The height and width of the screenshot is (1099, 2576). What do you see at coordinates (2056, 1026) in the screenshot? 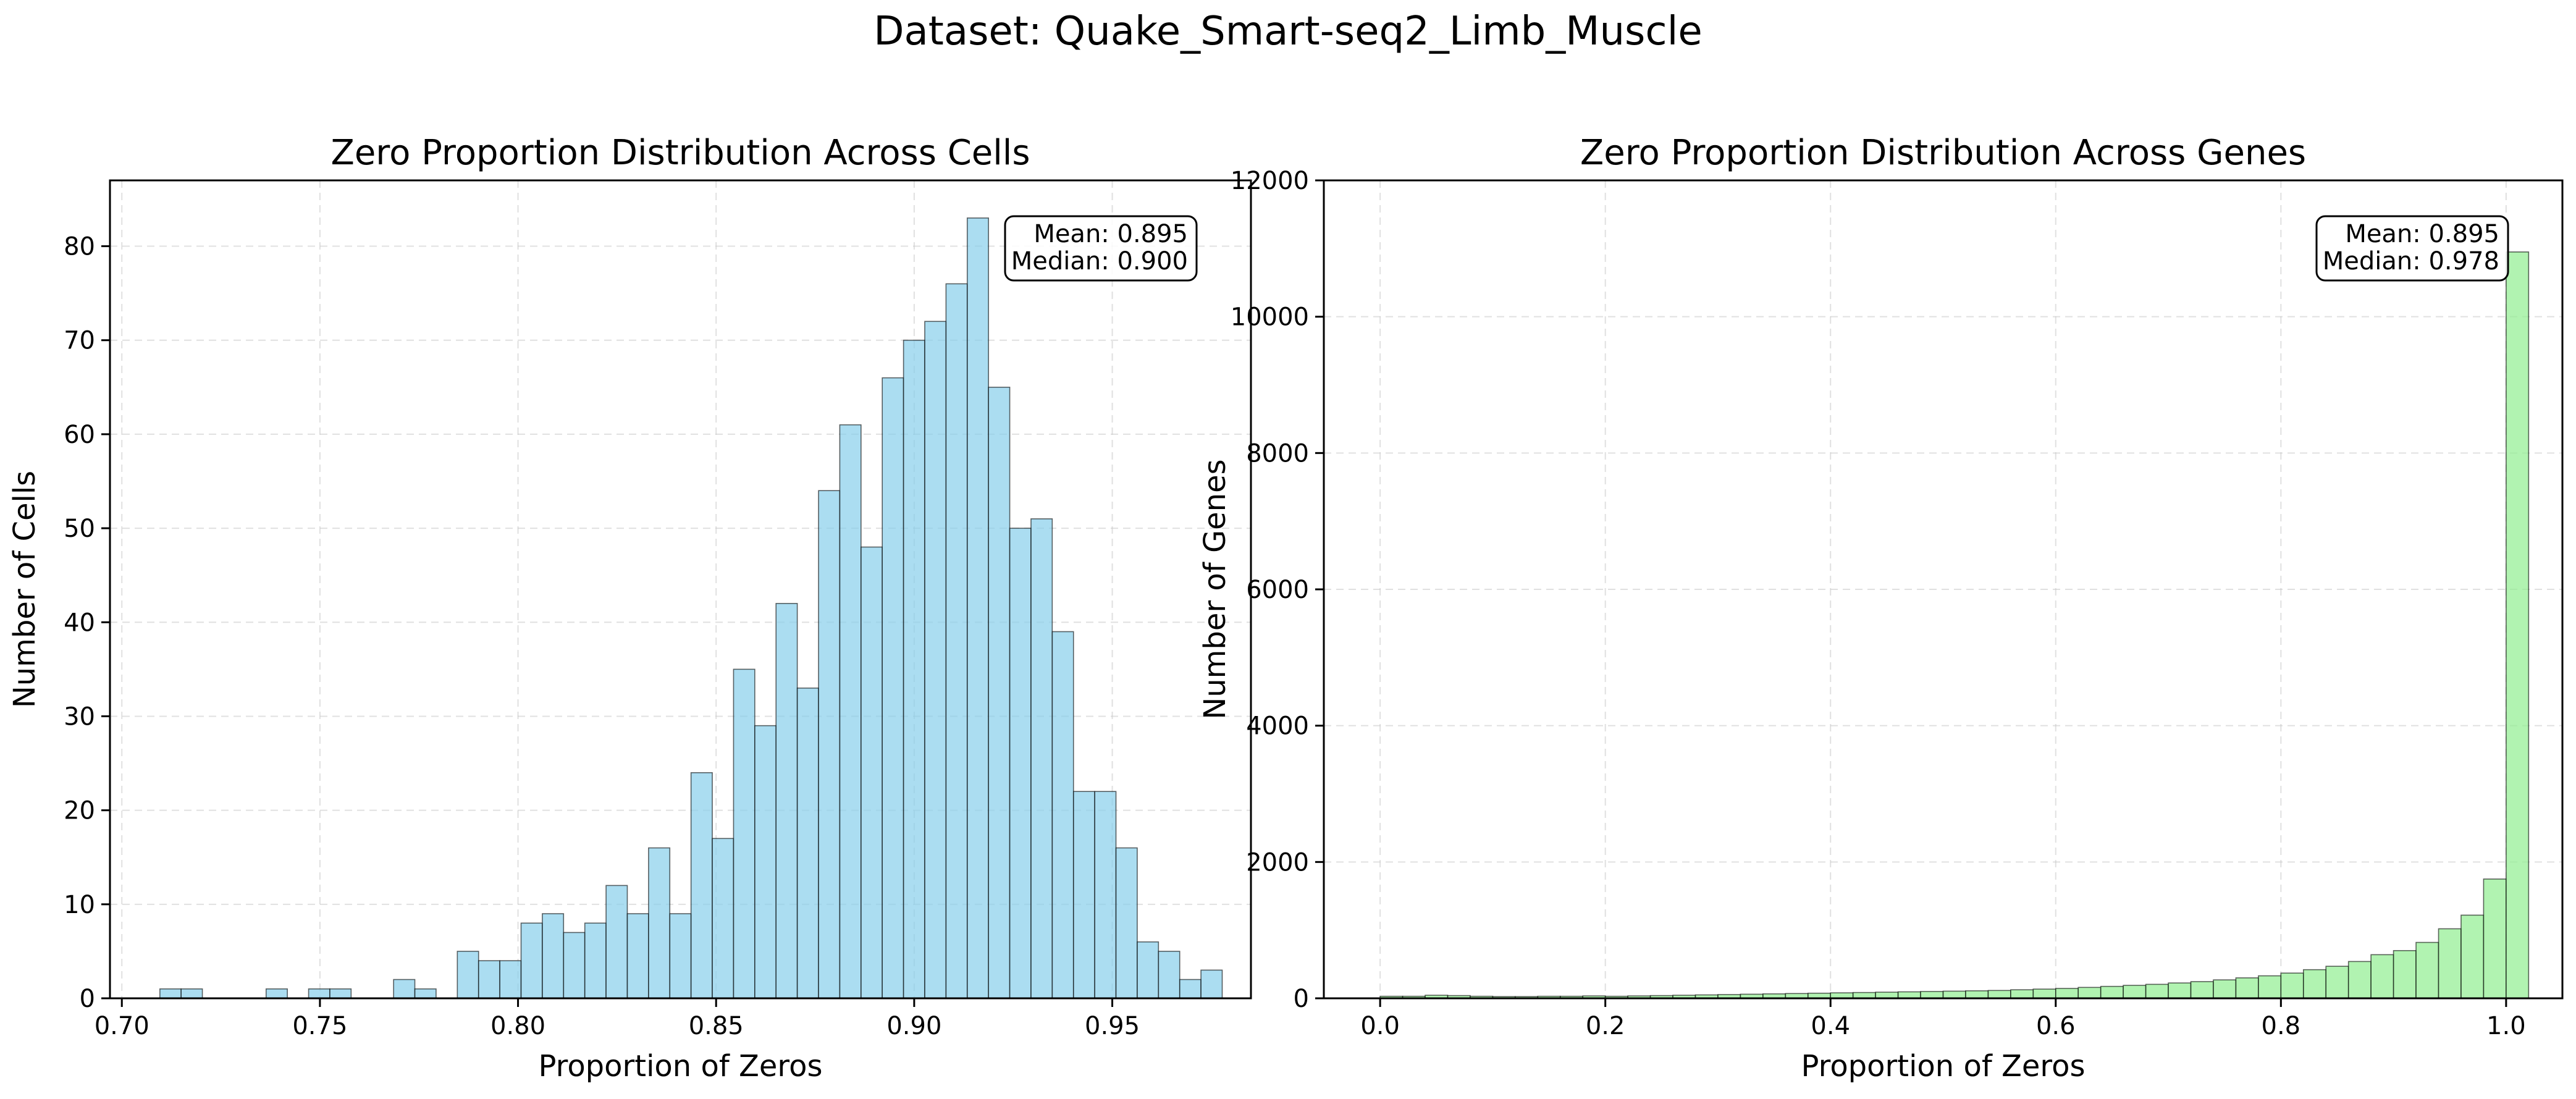
I see `x-tick-label: 0.6` at bounding box center [2056, 1026].